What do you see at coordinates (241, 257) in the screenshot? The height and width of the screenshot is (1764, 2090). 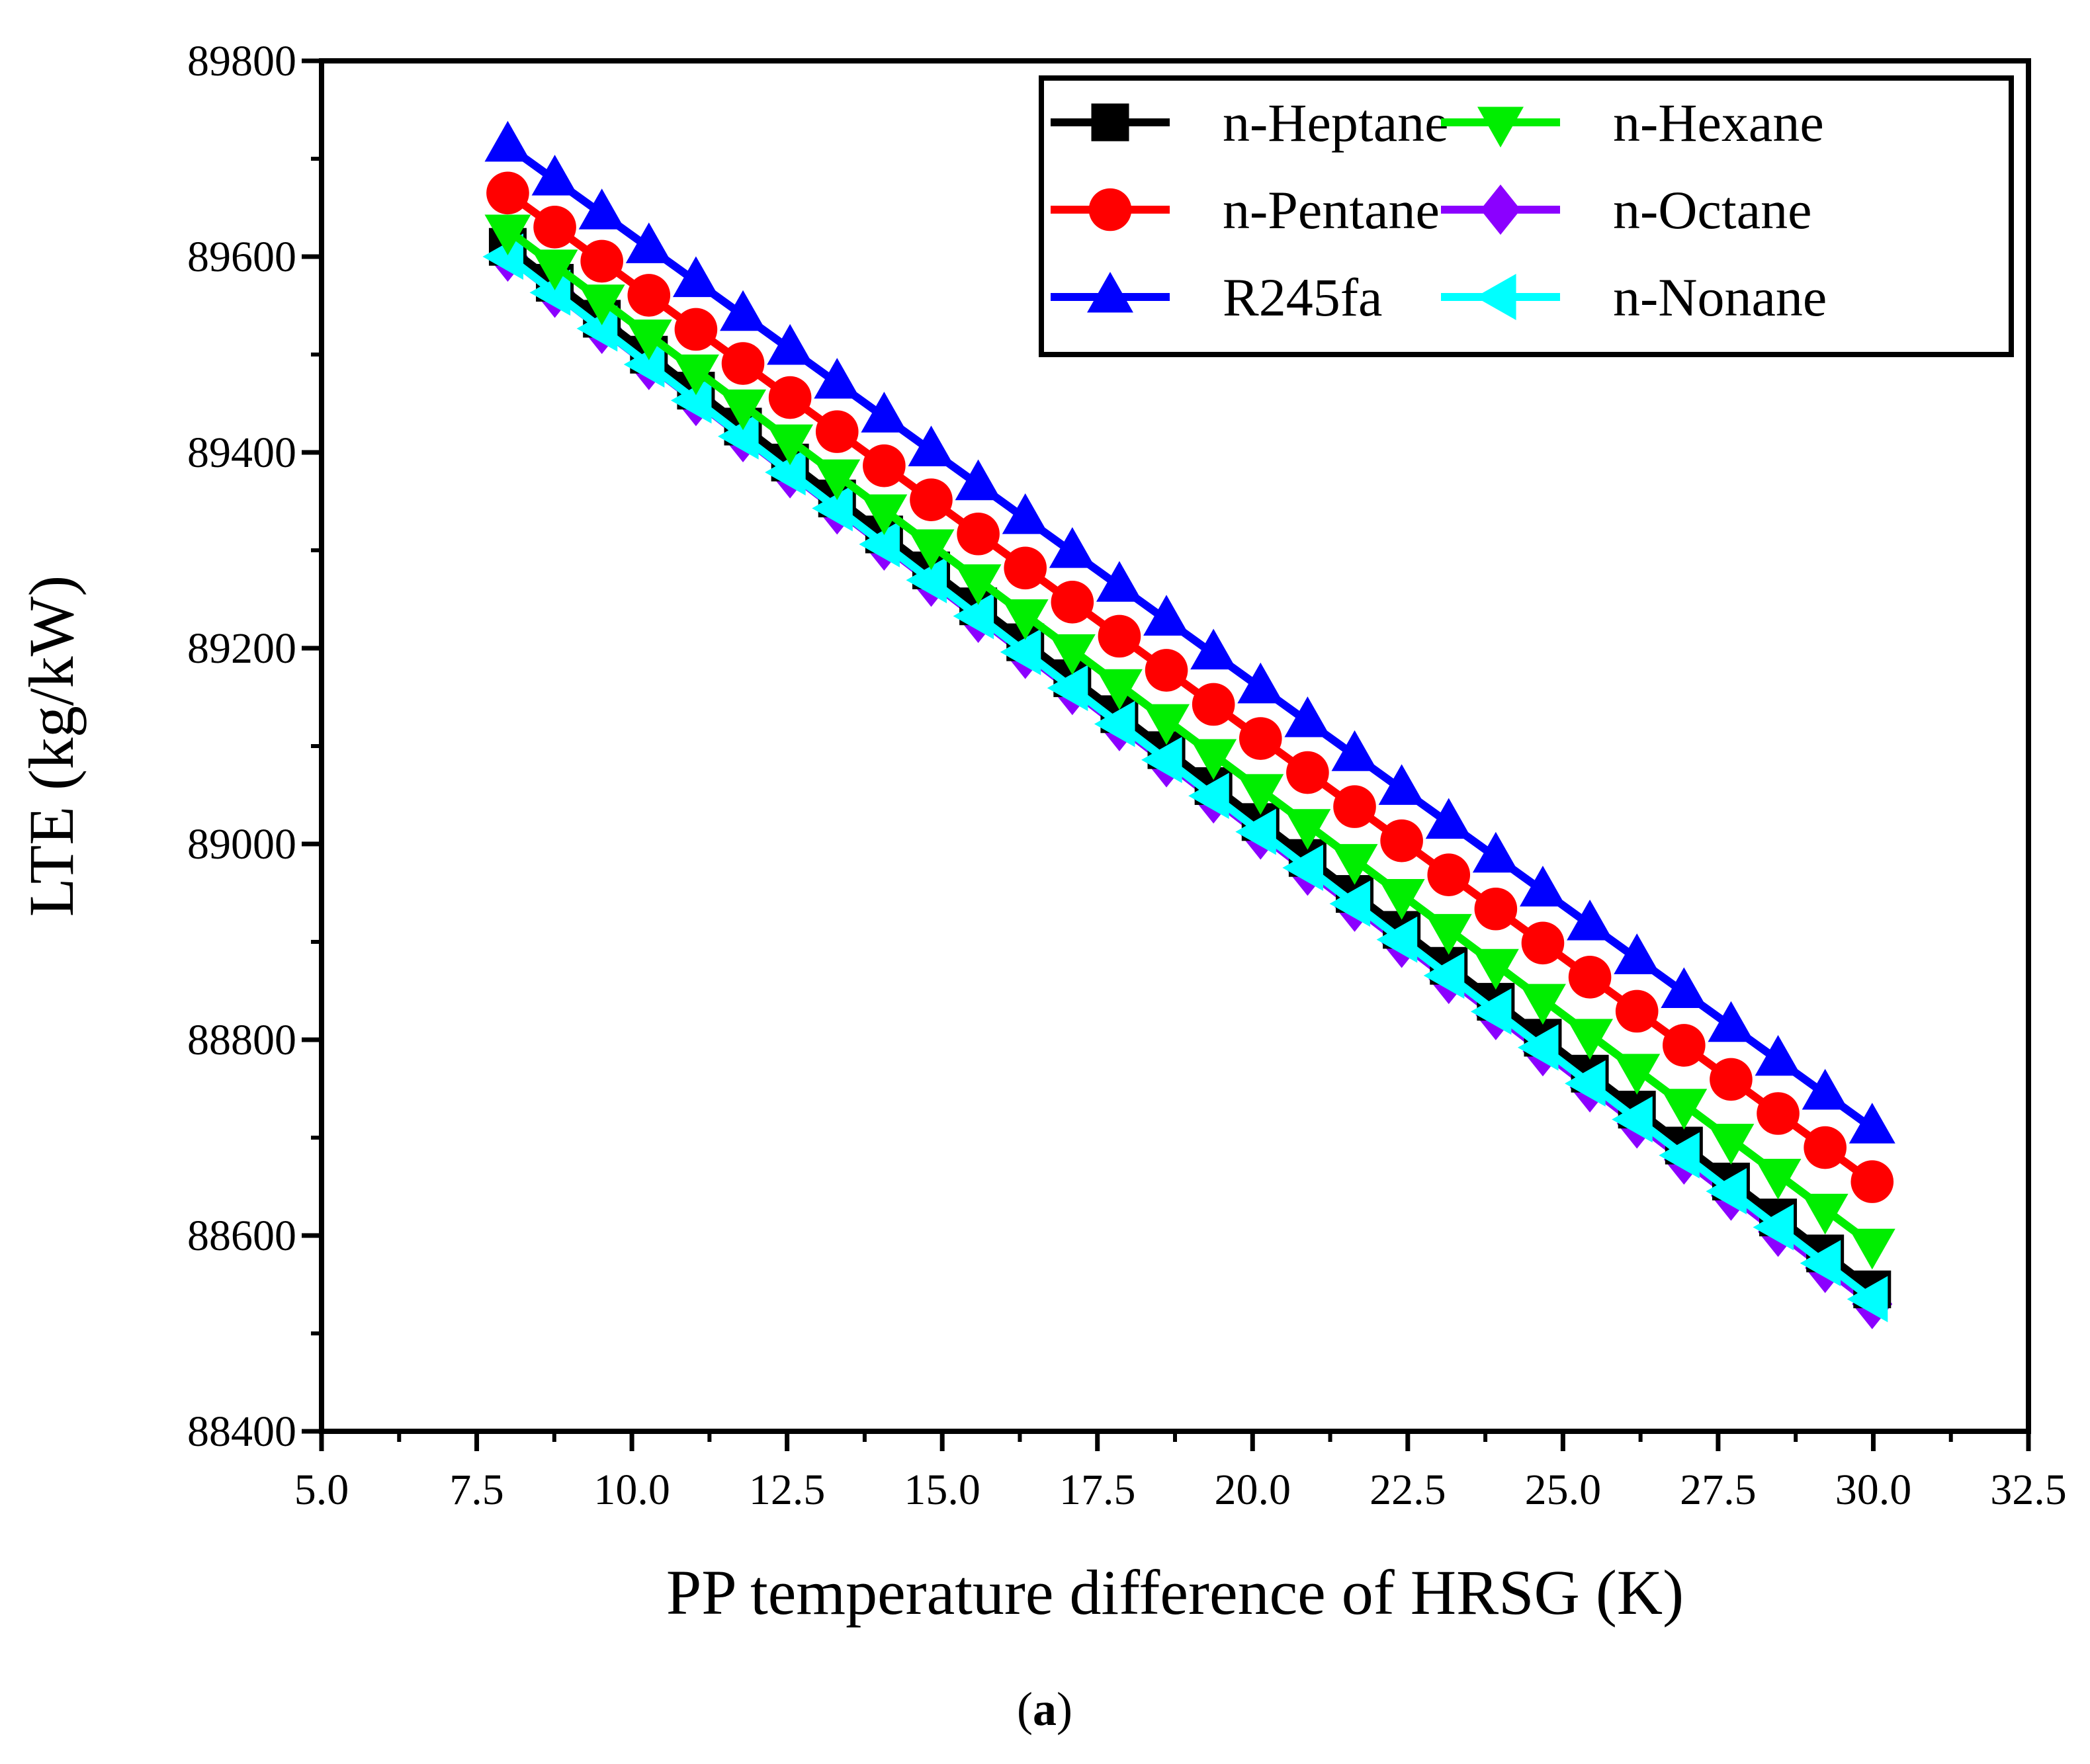 I see `y-tick-label: 89600` at bounding box center [241, 257].